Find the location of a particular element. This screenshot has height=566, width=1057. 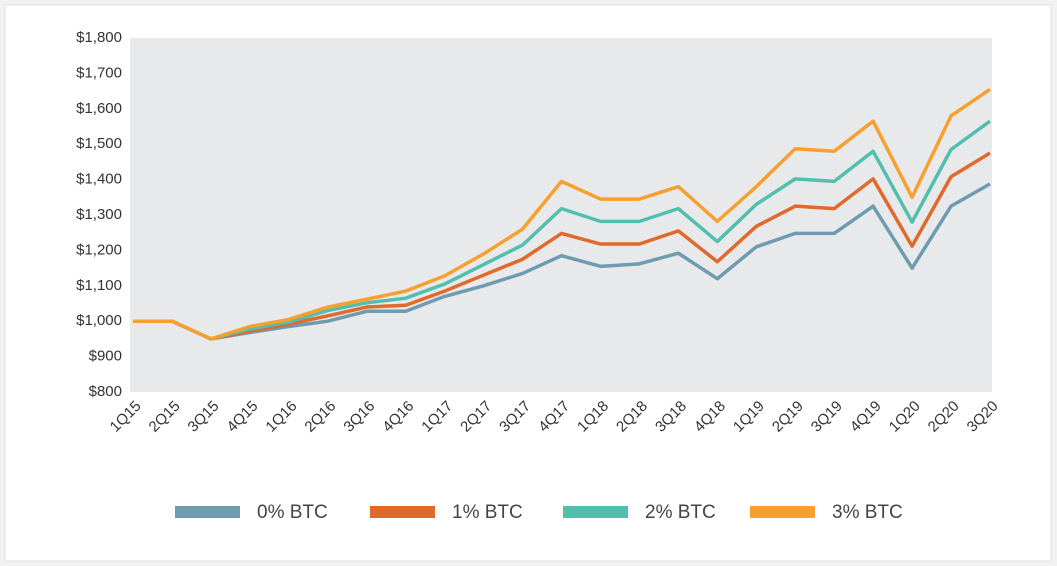

y-tick-label: $1,300 is located at coordinates (99, 214).